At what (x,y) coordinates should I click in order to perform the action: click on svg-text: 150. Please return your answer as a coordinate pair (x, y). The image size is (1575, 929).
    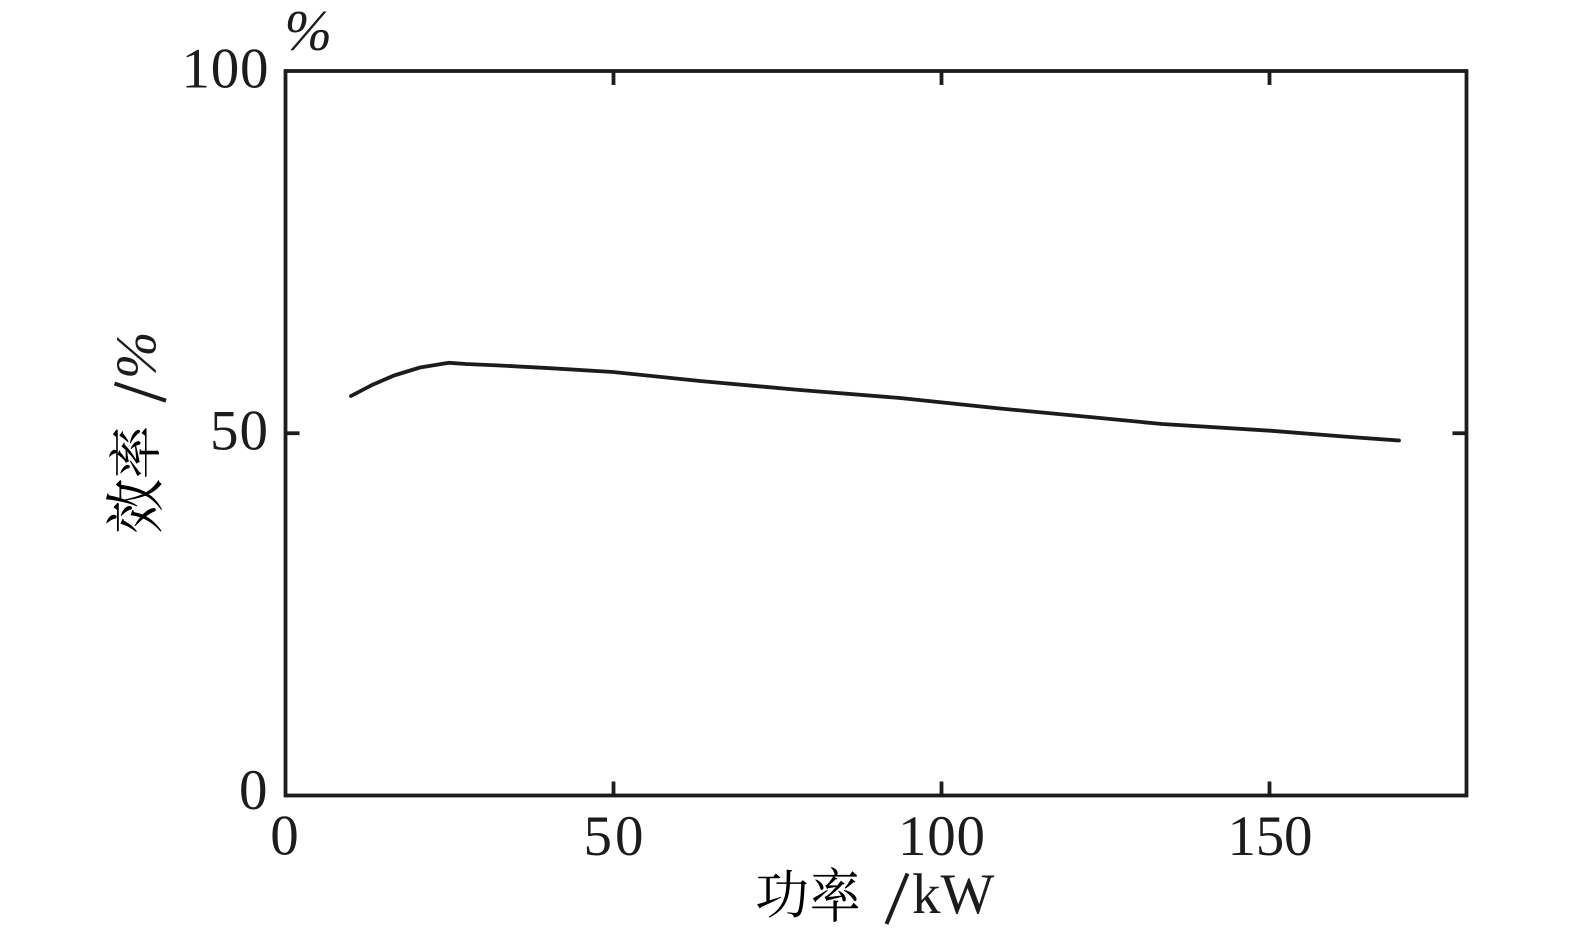
    Looking at the image, I should click on (1270, 836).